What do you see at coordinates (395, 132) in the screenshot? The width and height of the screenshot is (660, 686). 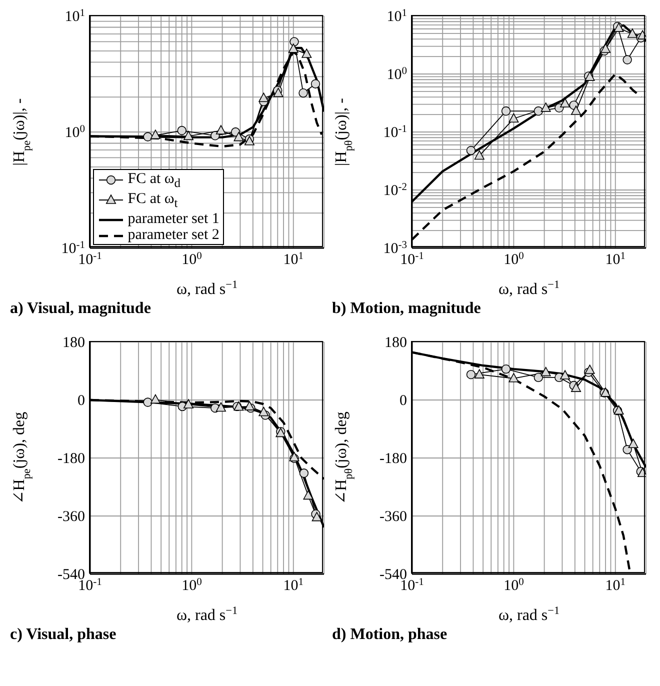 I see `y-tick-label: 10$^{-1}$` at bounding box center [395, 132].